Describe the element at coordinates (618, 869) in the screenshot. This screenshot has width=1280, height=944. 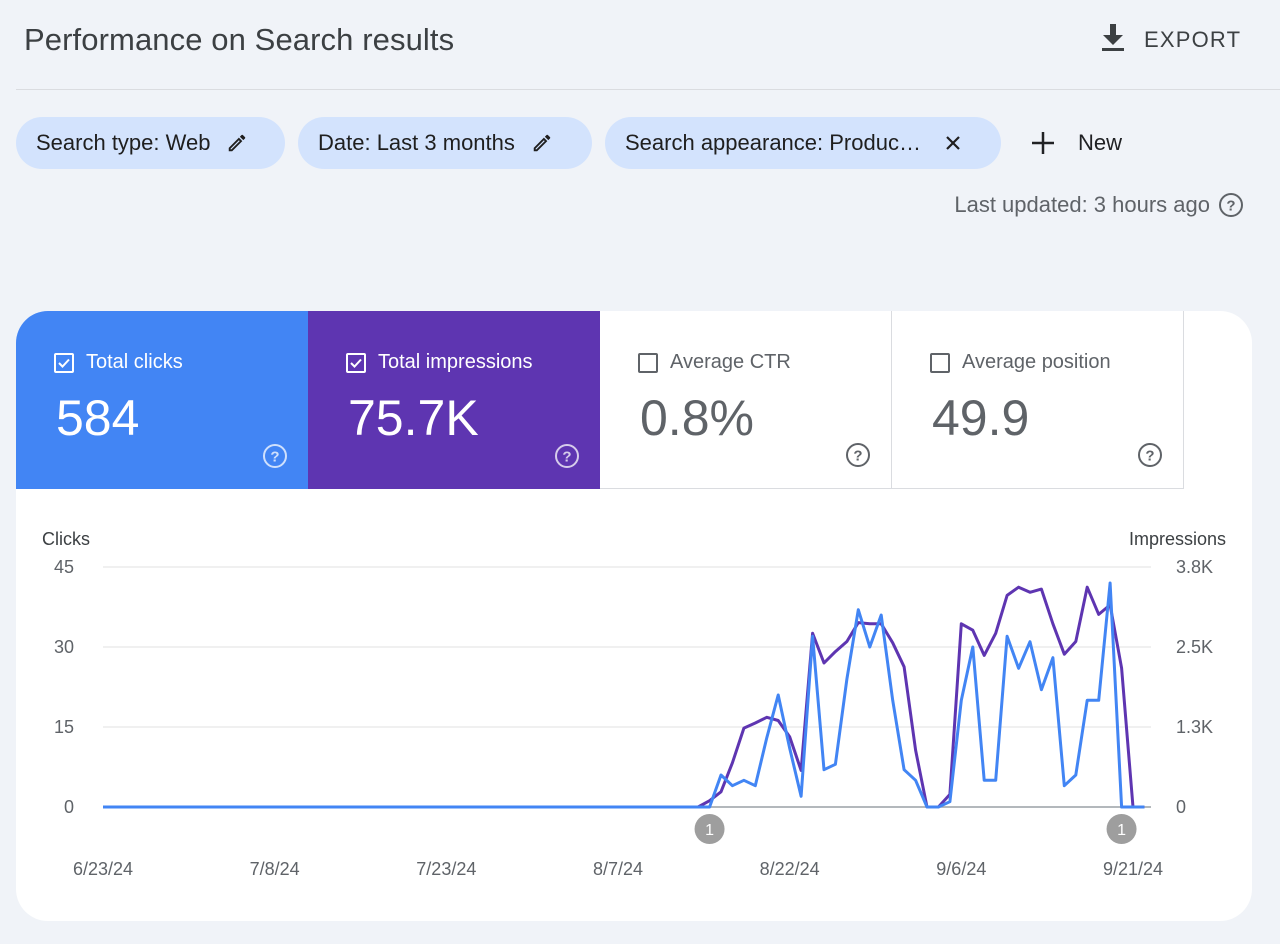
I see `x-tick-label: 8/7/24` at that location.